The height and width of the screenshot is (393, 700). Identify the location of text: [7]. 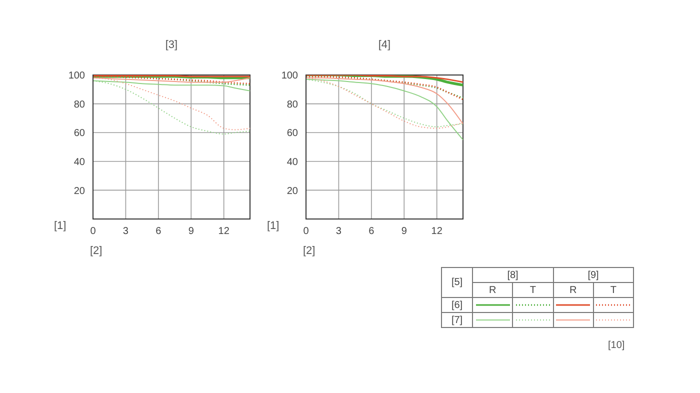
(457, 320).